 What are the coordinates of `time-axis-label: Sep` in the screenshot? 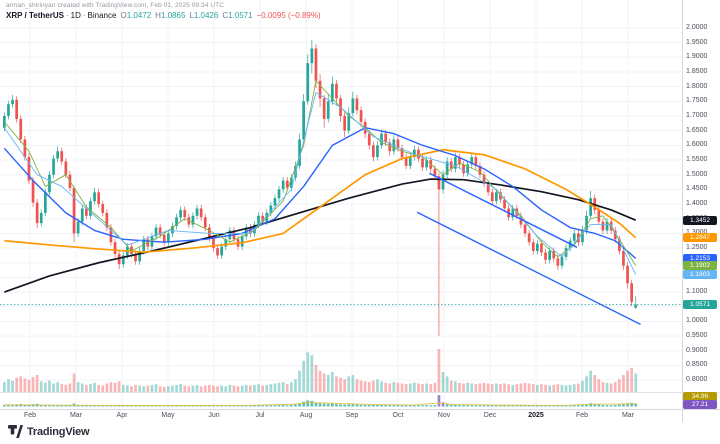 It's located at (352, 415).